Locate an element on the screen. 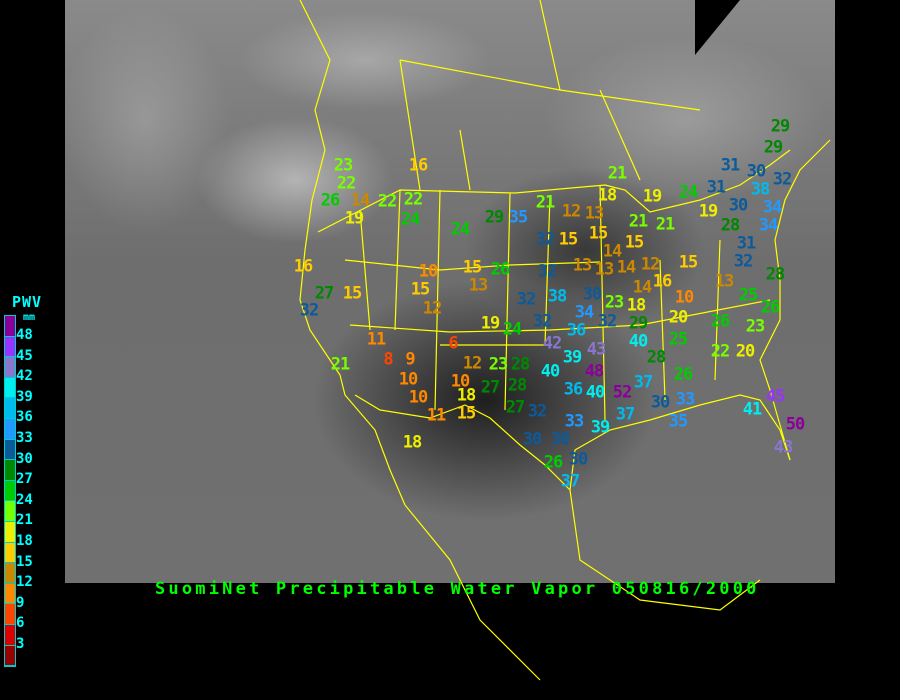 The width and height of the screenshot is (900, 700). station-pwv-value: 9 is located at coordinates (410, 359).